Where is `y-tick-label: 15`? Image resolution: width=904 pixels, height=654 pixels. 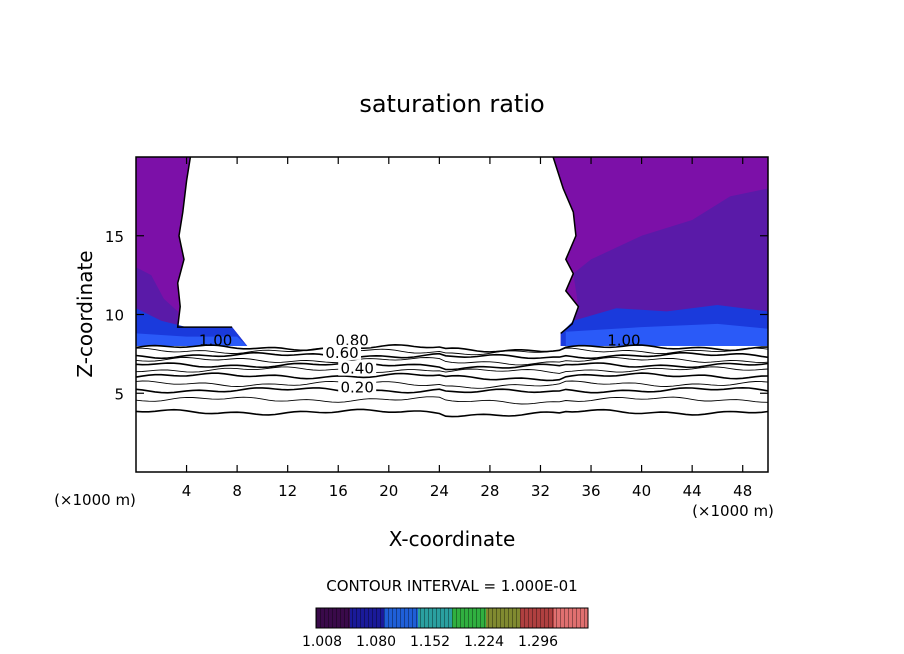
y-tick-label: 15 is located at coordinates (114, 237).